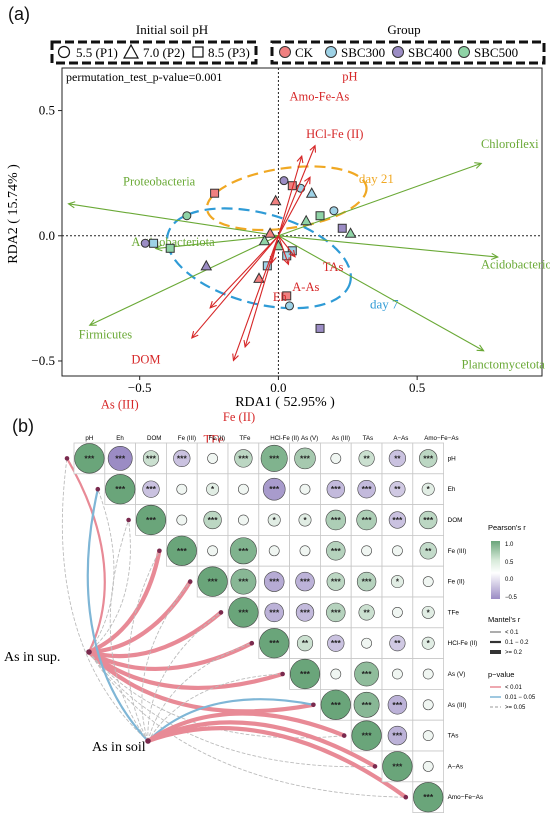  What do you see at coordinates (509, 580) in the screenshot?
I see `pearson-tick: 0.0` at bounding box center [509, 580].